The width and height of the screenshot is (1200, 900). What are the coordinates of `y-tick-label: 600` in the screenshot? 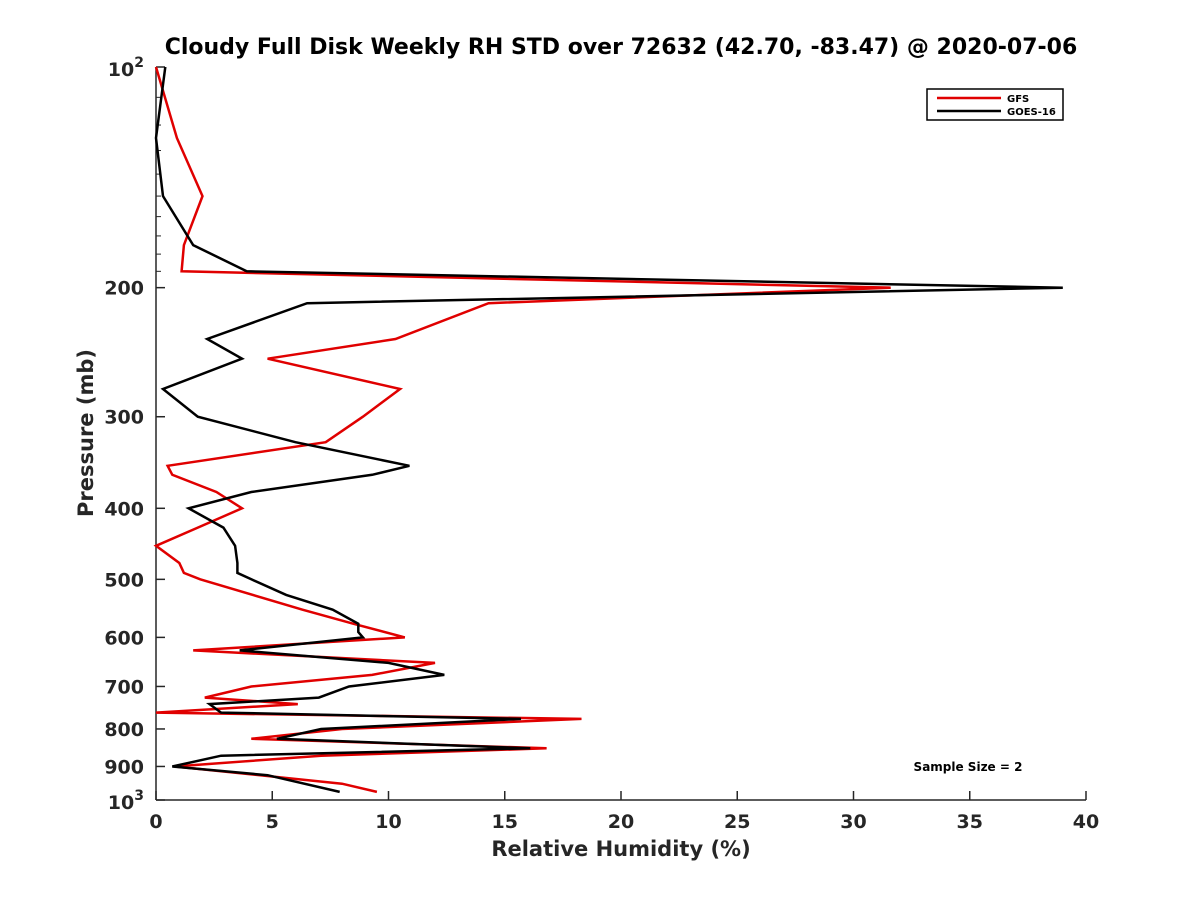 It's located at (124, 638).